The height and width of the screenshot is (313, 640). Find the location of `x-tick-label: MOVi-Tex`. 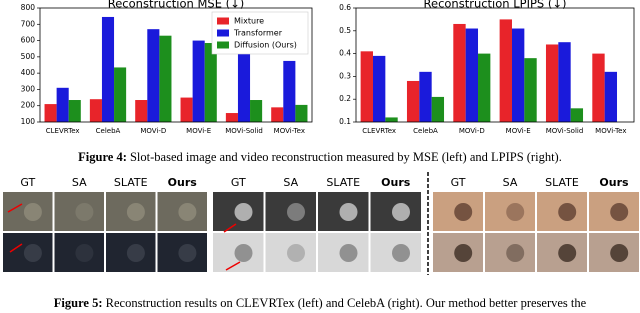

x-tick-label: MOVi-Tex is located at coordinates (610, 131).